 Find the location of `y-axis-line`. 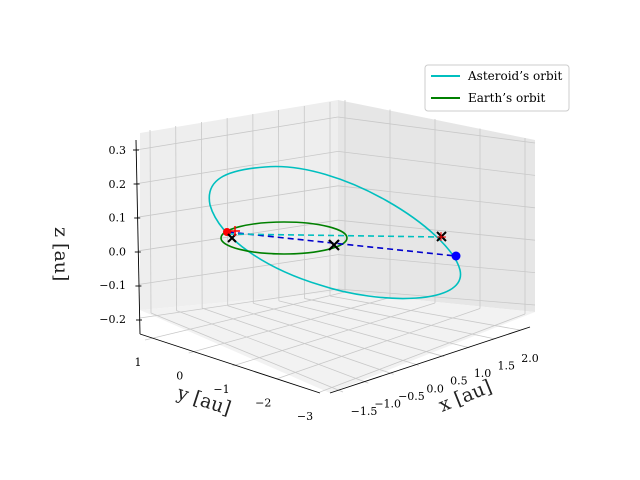

y-axis-line is located at coordinates (230, 363).